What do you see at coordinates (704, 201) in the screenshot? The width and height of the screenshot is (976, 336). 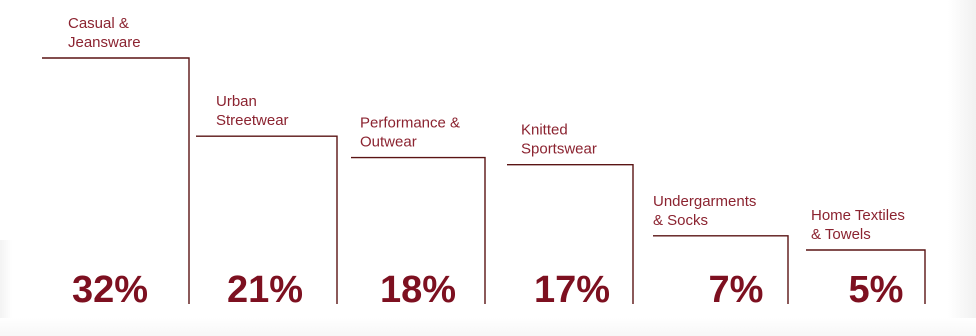 I see `category-label-line: Undergarments` at bounding box center [704, 201].